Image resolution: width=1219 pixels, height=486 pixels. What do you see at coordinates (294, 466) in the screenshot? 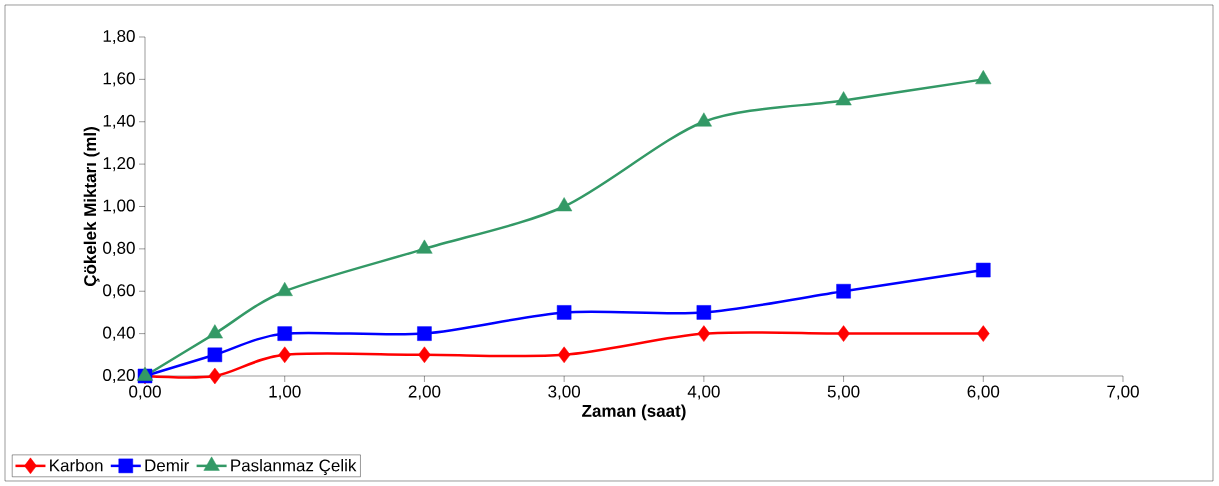
I see `legend-label: Paslanmaz Çelik` at bounding box center [294, 466].